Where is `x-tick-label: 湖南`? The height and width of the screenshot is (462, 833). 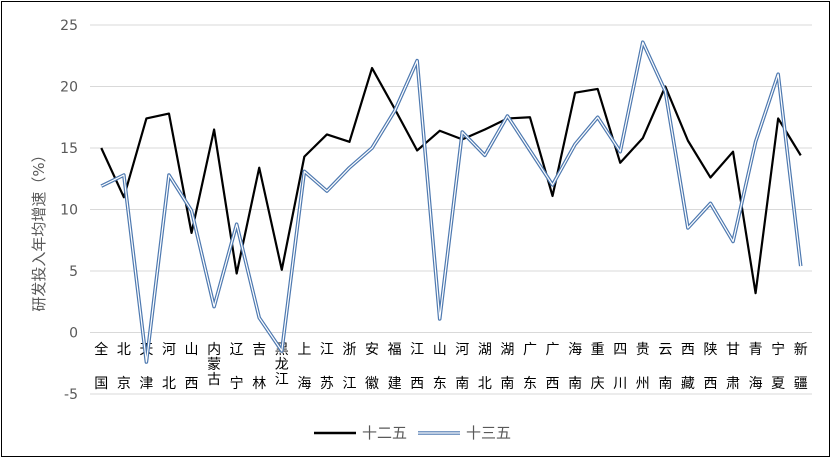
x-tick-label: 湖南 is located at coordinates (507, 367).